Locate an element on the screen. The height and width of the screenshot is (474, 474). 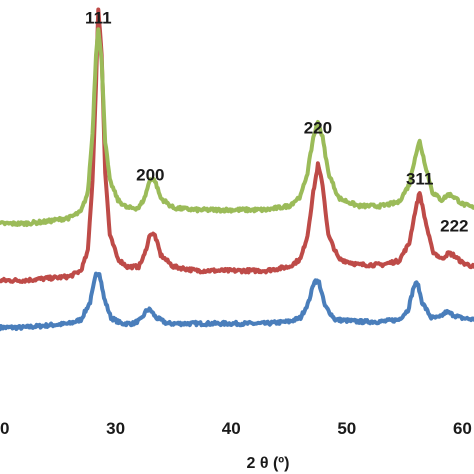
x-tick-label-30: 30 is located at coordinates (115, 428).